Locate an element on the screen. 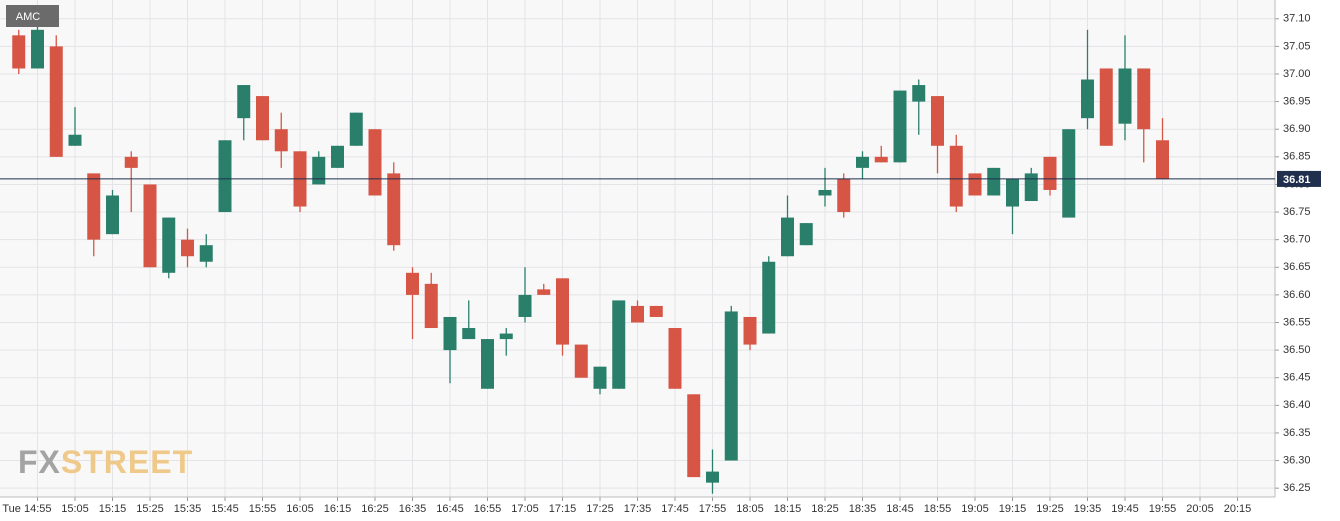  x-tick-label: 16:25 is located at coordinates (375, 509).